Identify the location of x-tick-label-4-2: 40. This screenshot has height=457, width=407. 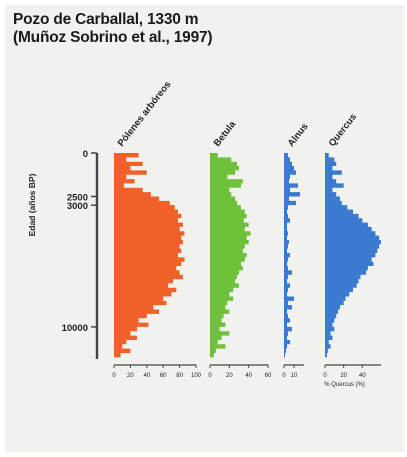
(362, 376).